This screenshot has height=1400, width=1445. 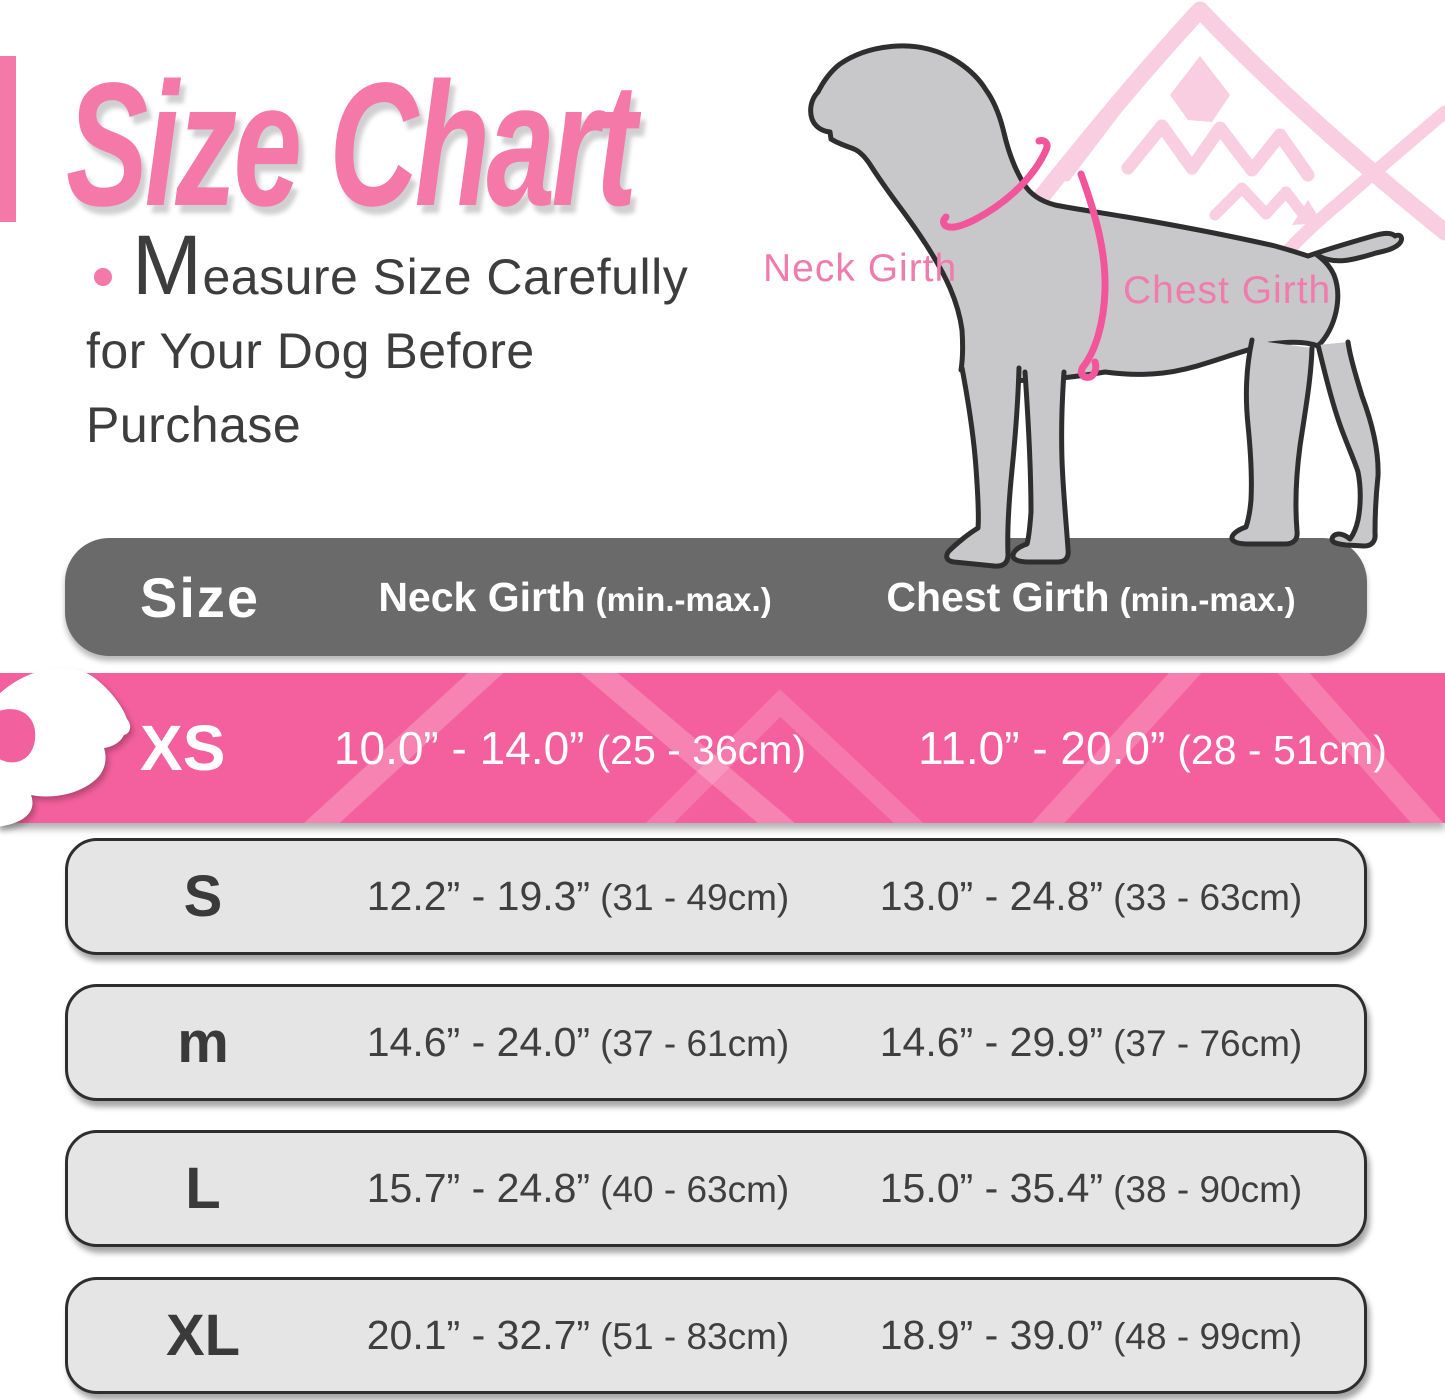 I want to click on mountain-watermark-icon, so click(x=1217, y=142).